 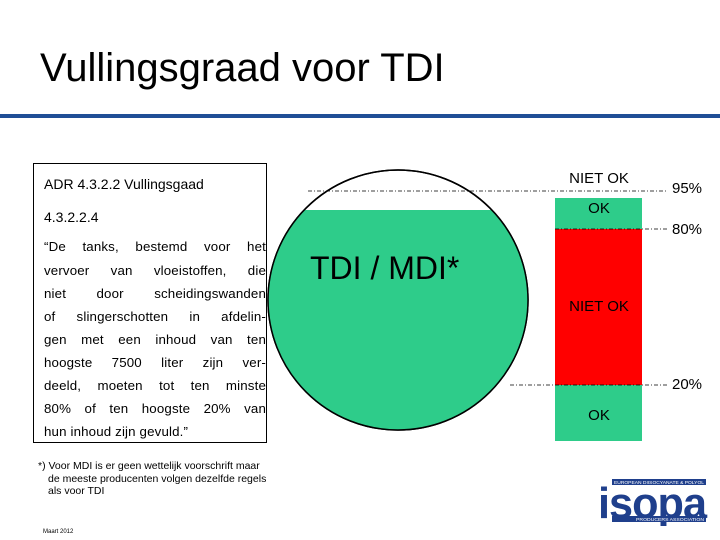 I want to click on logo-top-text: EUROPEAN DIISOCYANATE & POLYOL, so click(x=659, y=482).